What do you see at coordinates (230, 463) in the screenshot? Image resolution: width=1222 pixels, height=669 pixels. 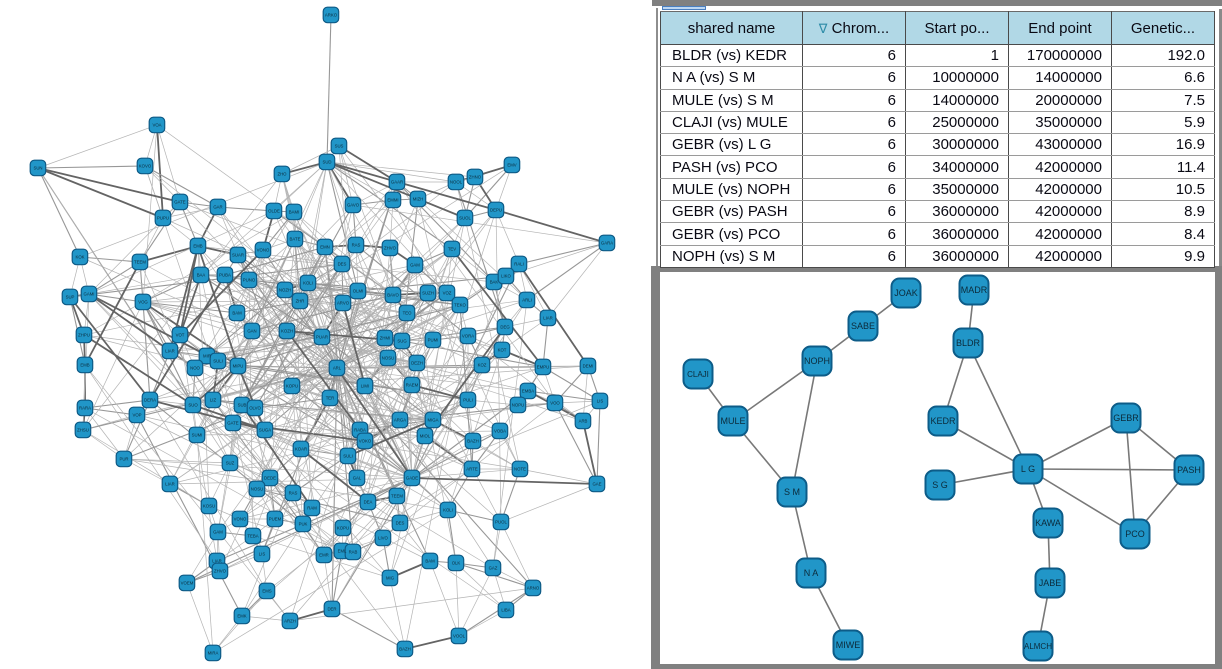 I see `svg-text: SUZ` at bounding box center [230, 463].